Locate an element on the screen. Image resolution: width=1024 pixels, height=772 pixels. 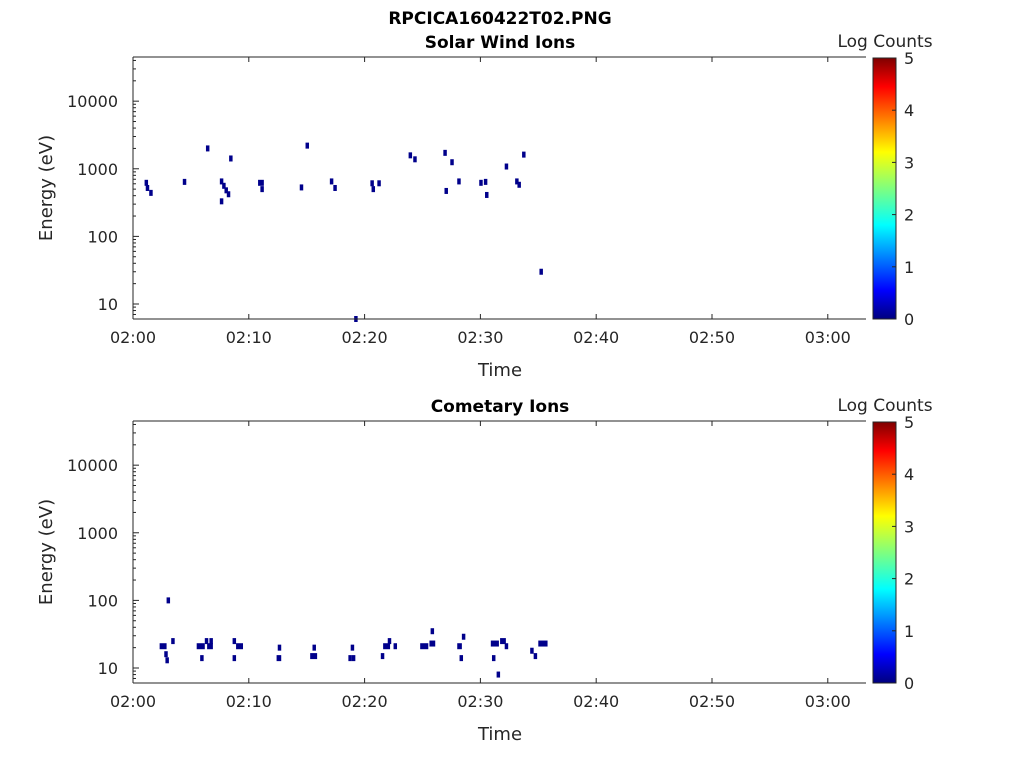
colorbar-tick-label: 5 is located at coordinates (909, 422).